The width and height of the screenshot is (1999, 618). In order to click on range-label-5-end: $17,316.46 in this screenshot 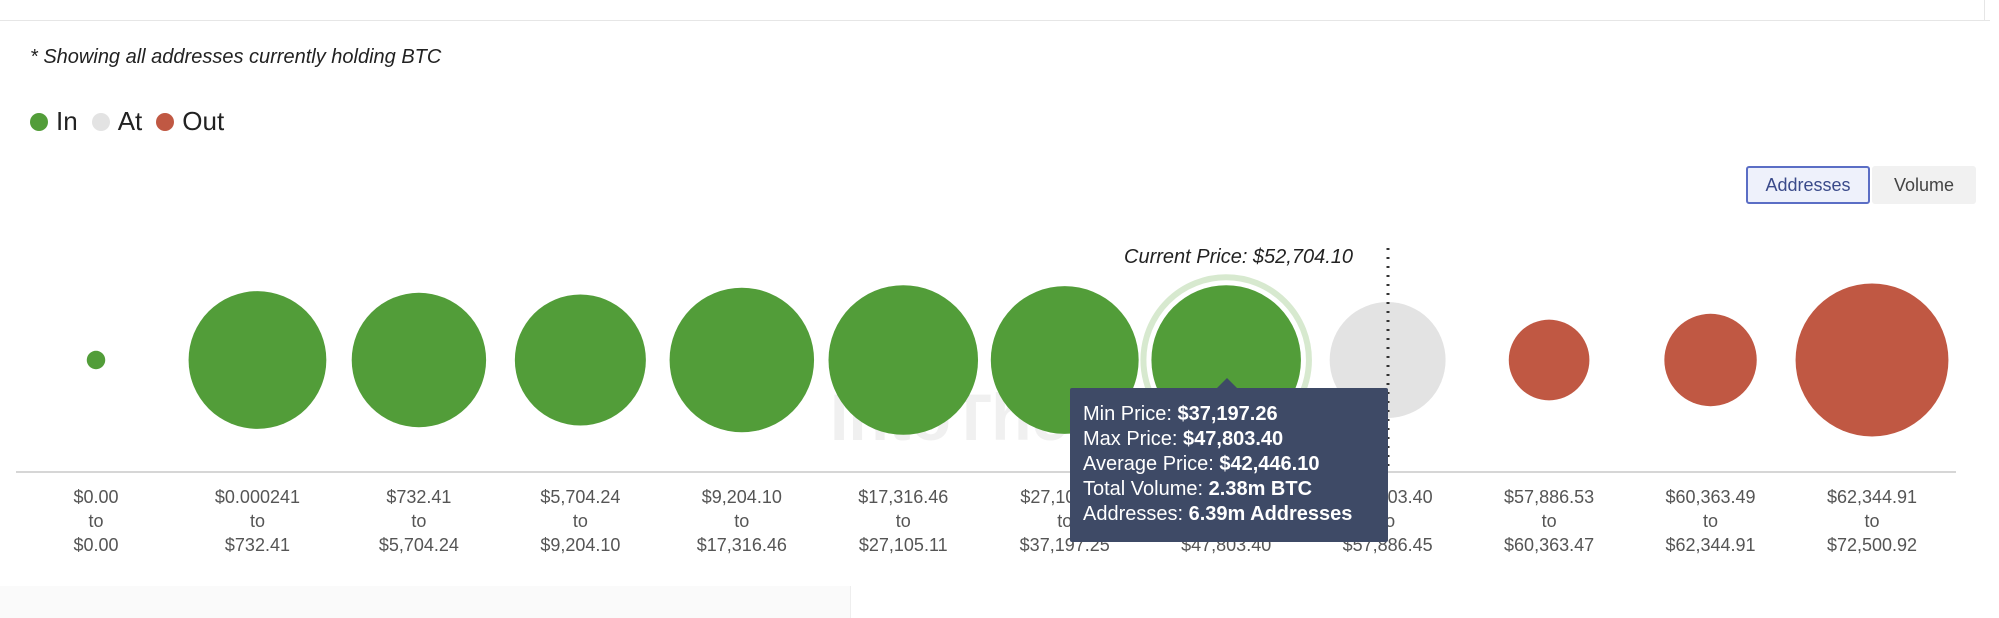, I will do `click(742, 545)`.